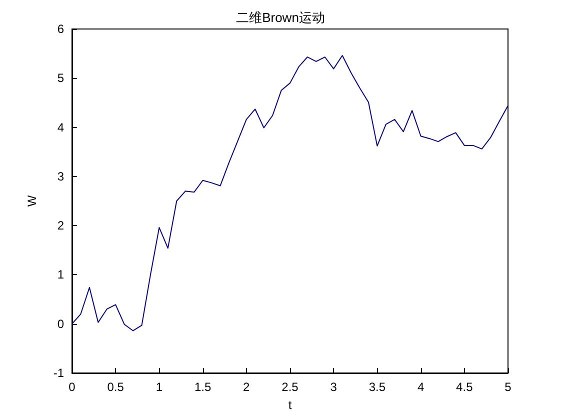  Describe the element at coordinates (290, 405) in the screenshot. I see `x-axis-title: t` at that location.